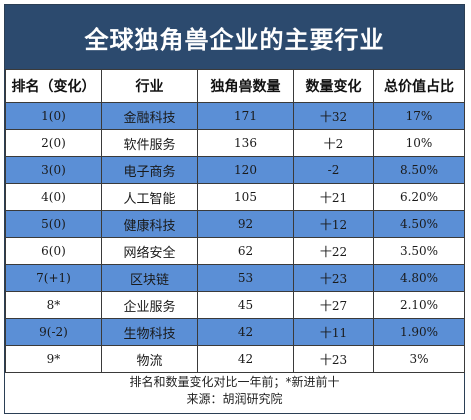 This screenshot has height=420, width=471. Describe the element at coordinates (419, 224) in the screenshot. I see `cell-share: 4.50%` at that location.